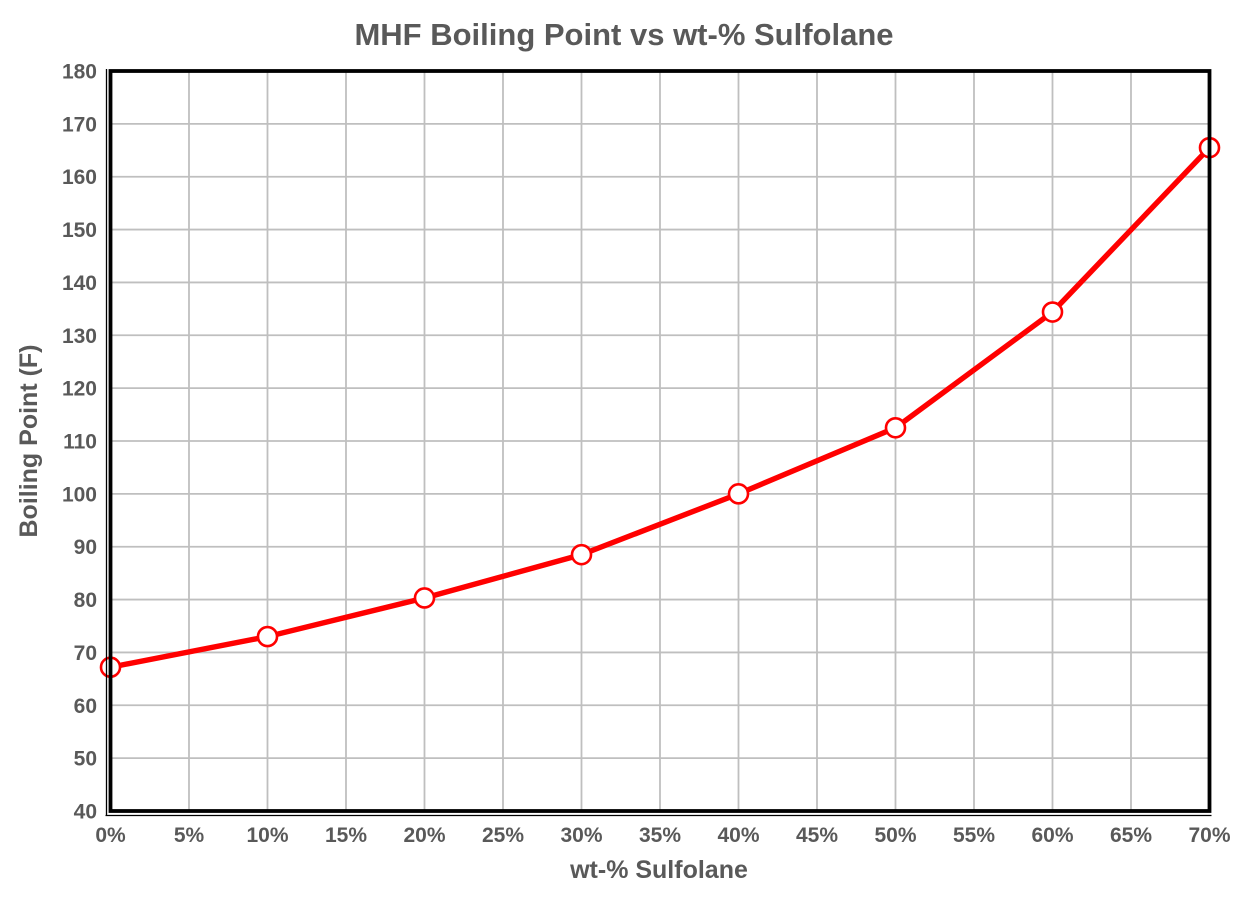 This screenshot has width=1250, height=900. I want to click on y-tick-label: 90, so click(85, 547).